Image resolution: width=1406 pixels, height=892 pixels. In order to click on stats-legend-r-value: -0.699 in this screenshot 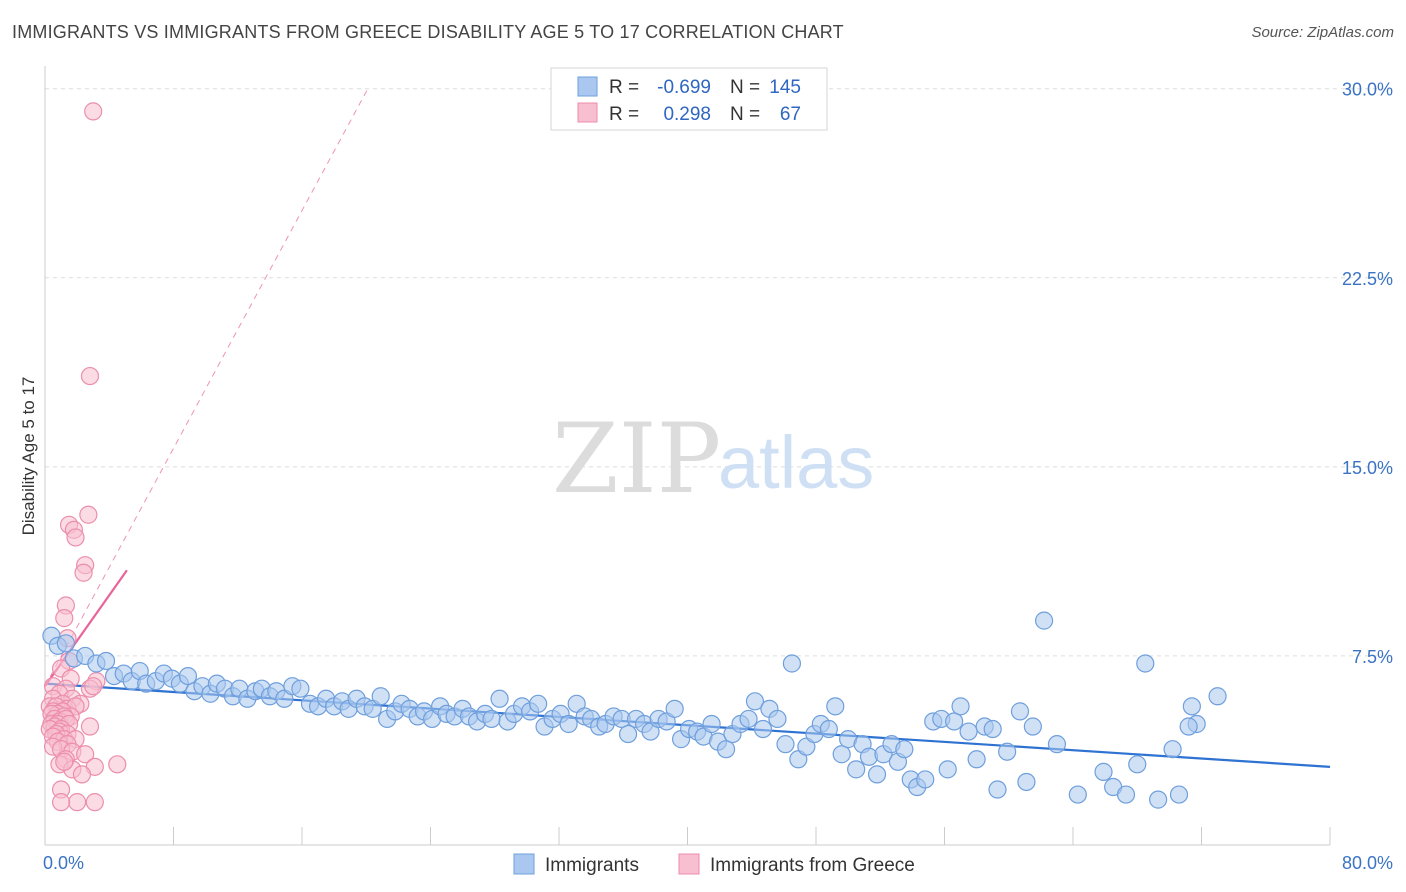, I will do `click(684, 87)`.